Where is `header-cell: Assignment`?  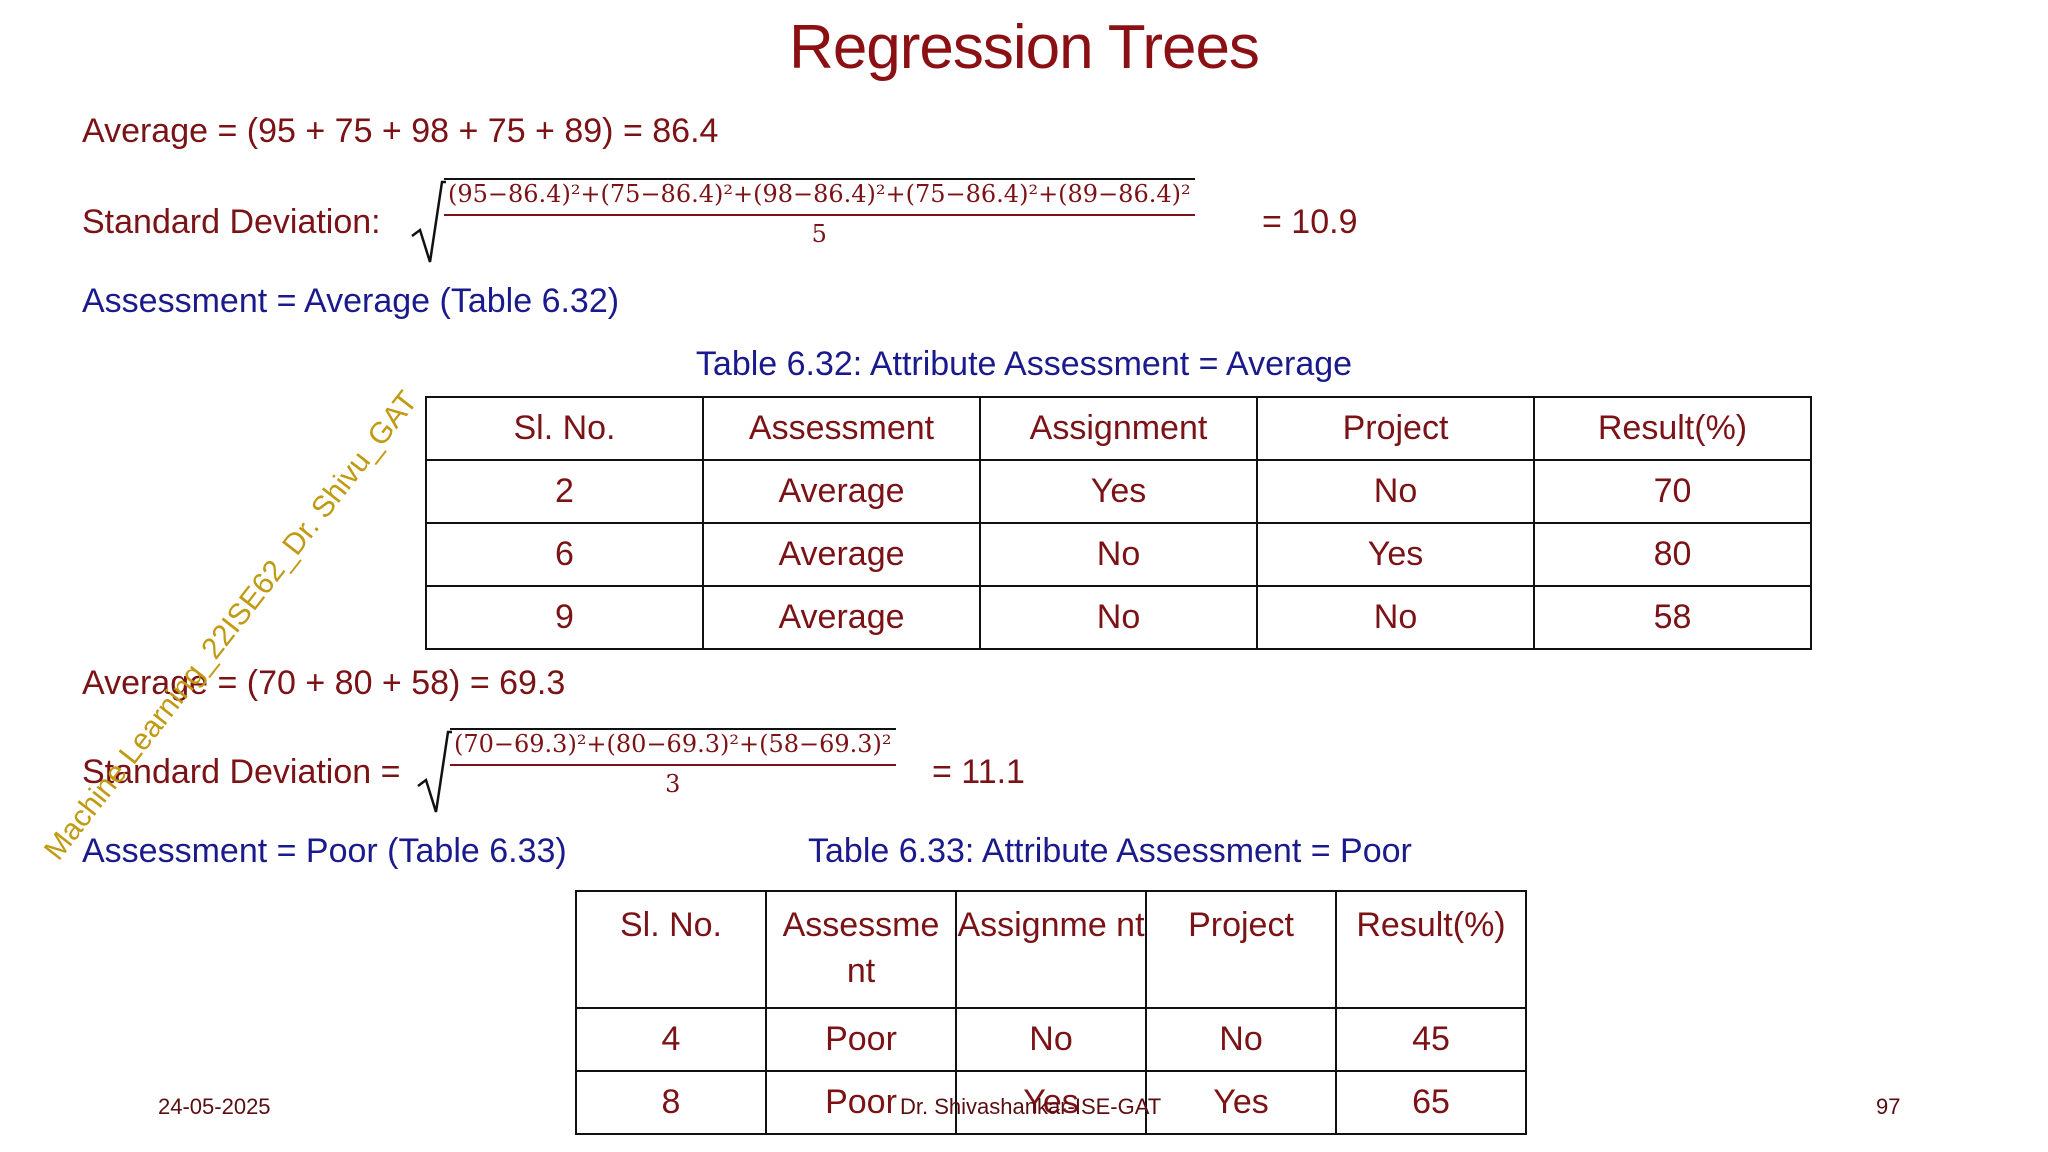 header-cell: Assignment is located at coordinates (1118, 428).